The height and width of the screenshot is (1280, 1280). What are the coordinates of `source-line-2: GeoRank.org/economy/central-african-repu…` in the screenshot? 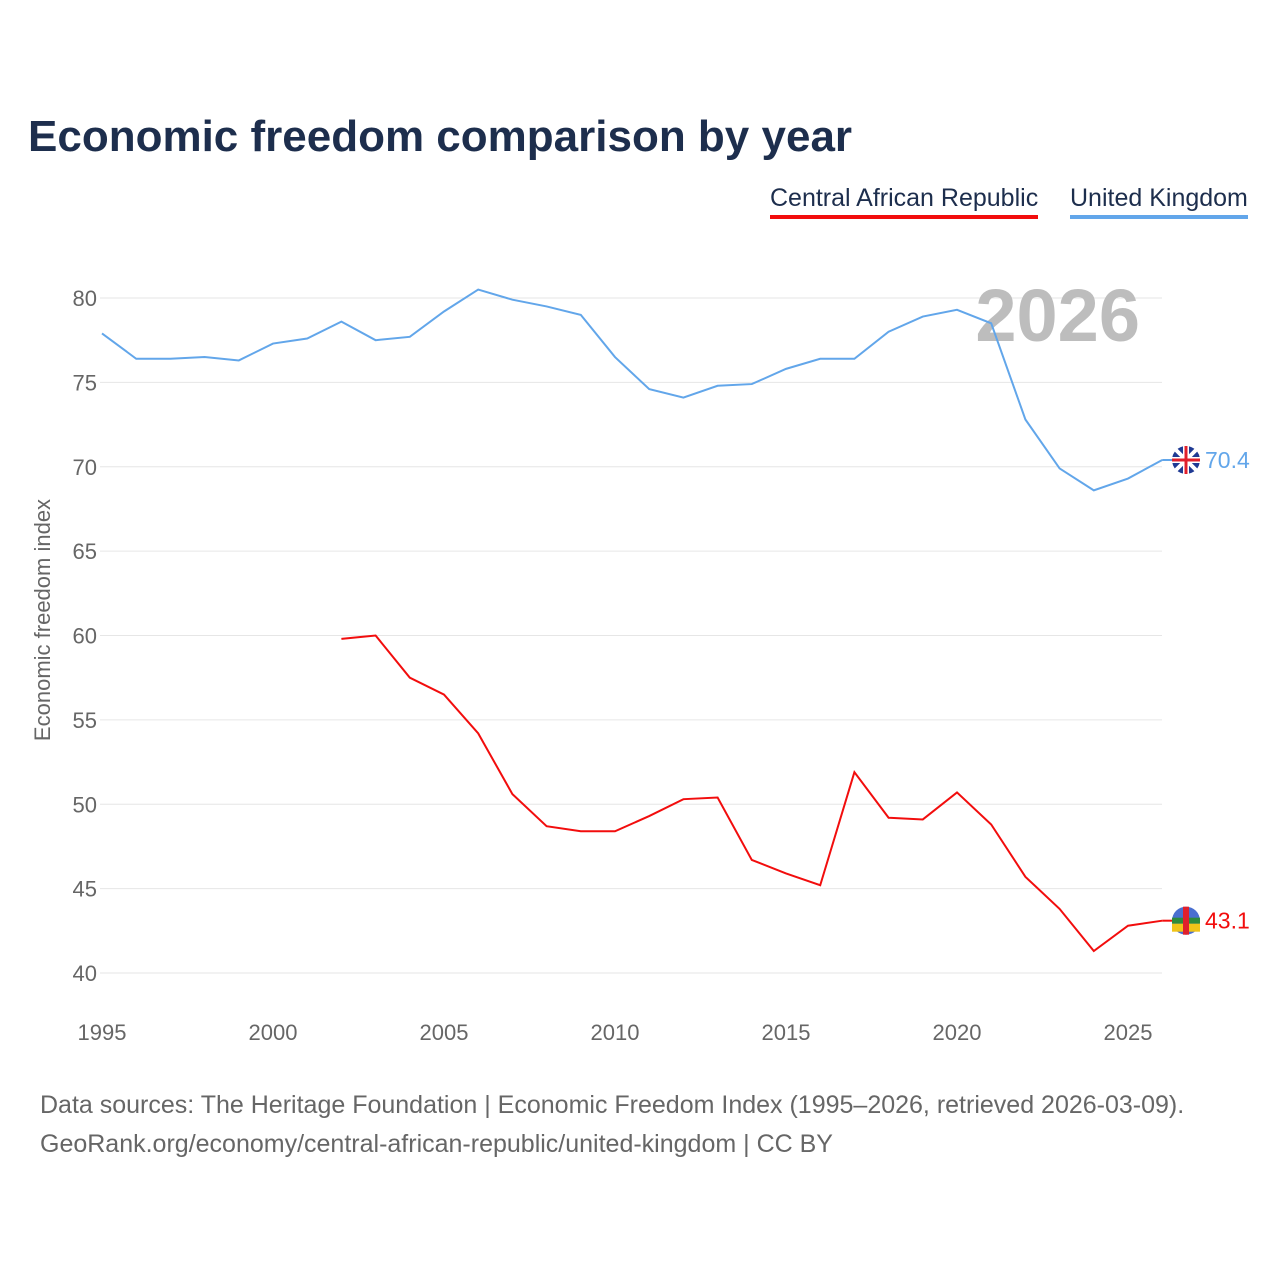 It's located at (436, 1144).